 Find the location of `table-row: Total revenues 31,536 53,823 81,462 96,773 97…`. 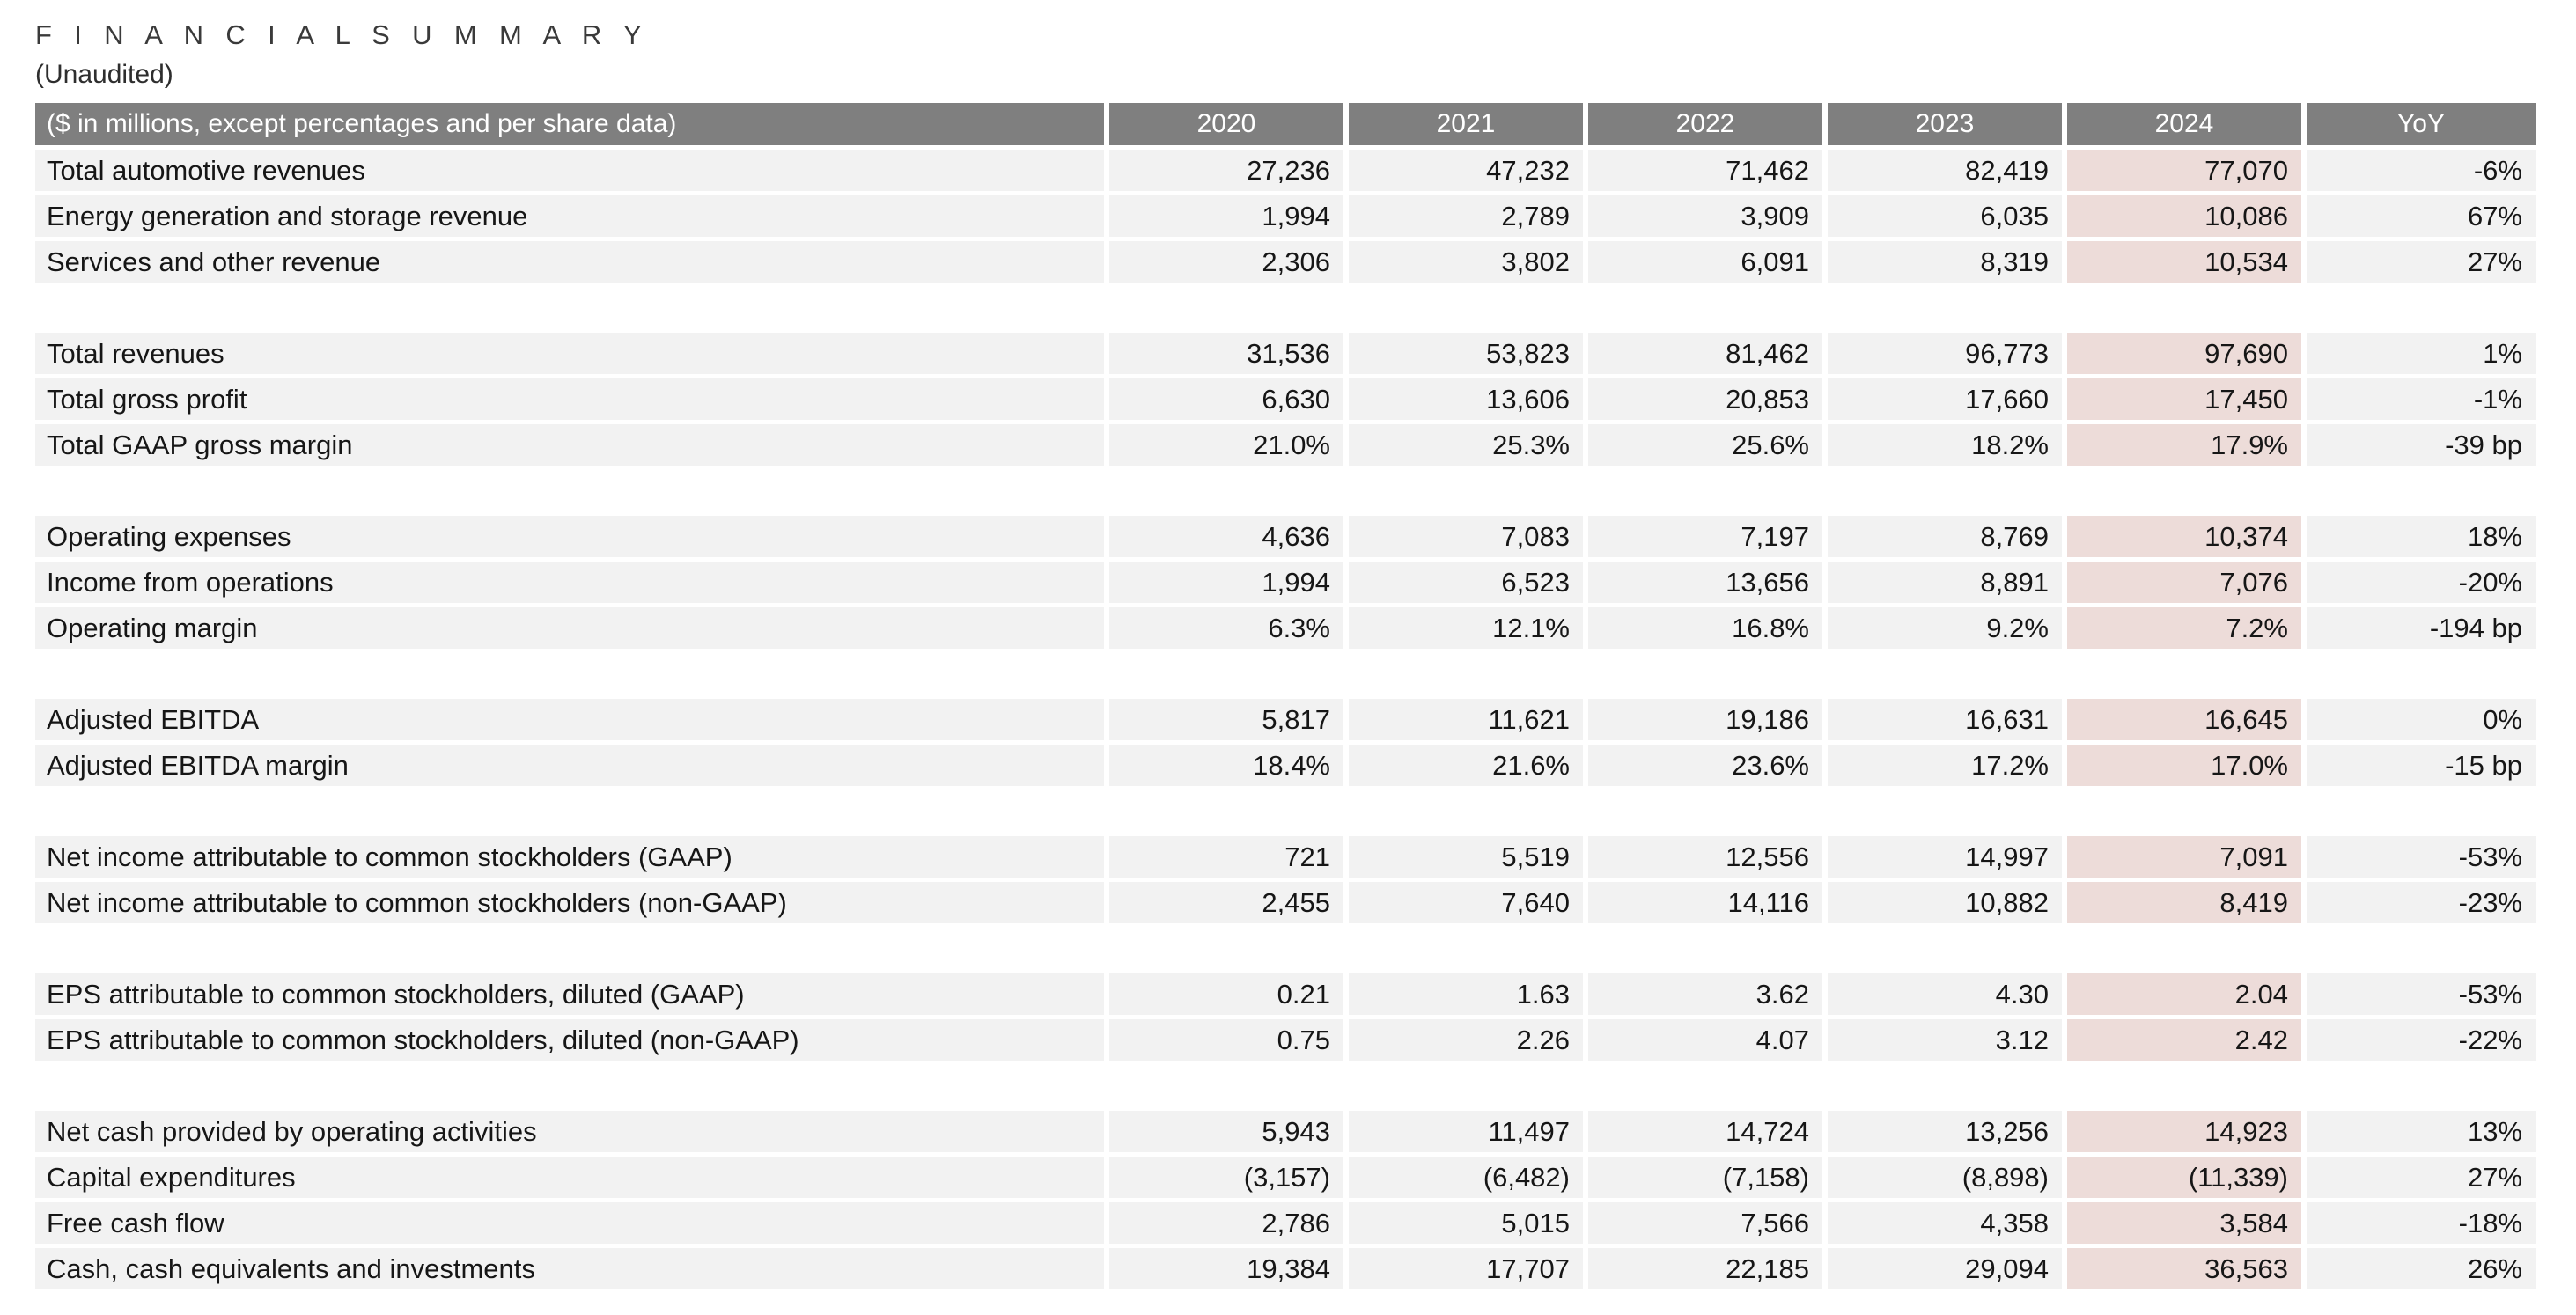

table-row: Total revenues 31,536 53,823 81,462 96,773 97… is located at coordinates (1285, 353).